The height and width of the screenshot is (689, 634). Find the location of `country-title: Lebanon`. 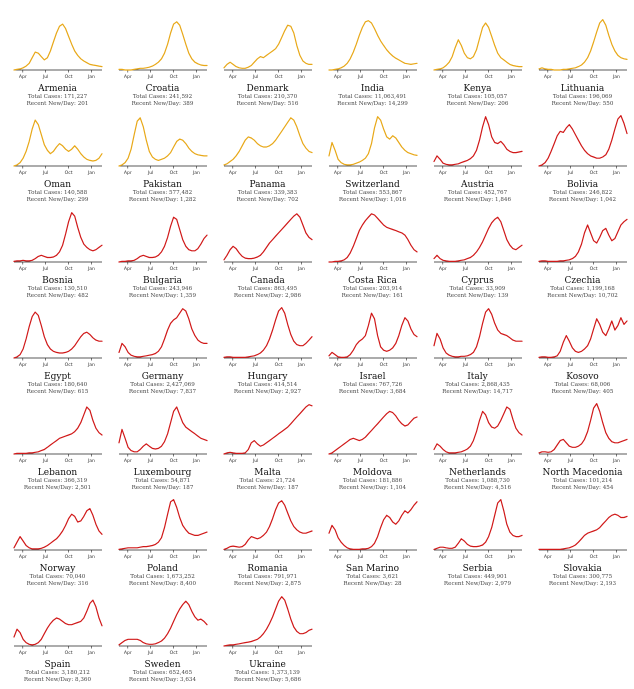

country-title: Lebanon is located at coordinates (57, 473).